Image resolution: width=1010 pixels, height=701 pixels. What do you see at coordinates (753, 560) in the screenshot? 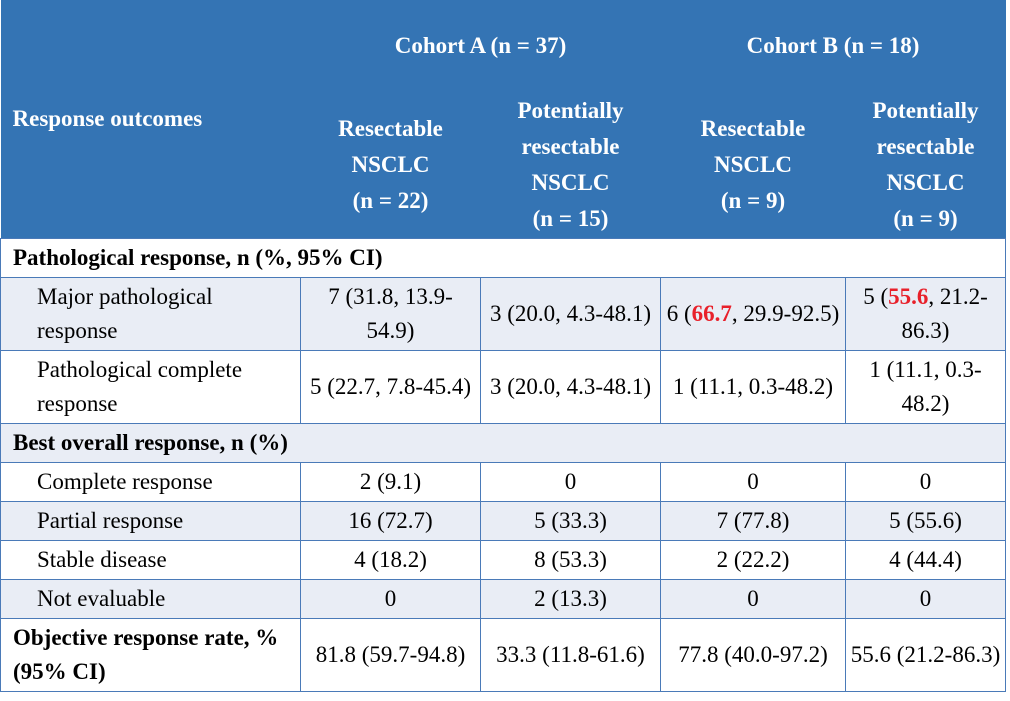
I see `data-cell: 2 (22.2)` at bounding box center [753, 560].